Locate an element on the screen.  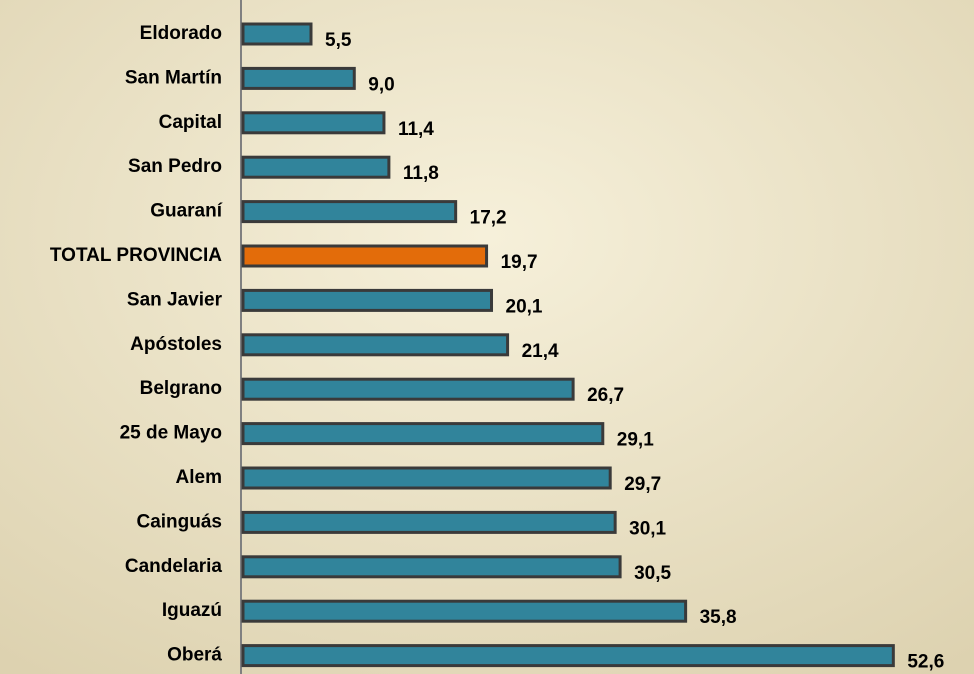
category-label: San Javier is located at coordinates (175, 299).